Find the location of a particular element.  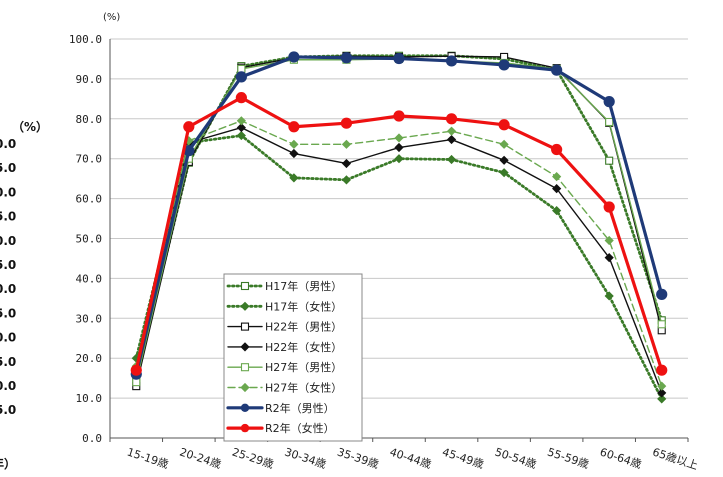

y-tick-label: 100.0 is located at coordinates (85, 39).